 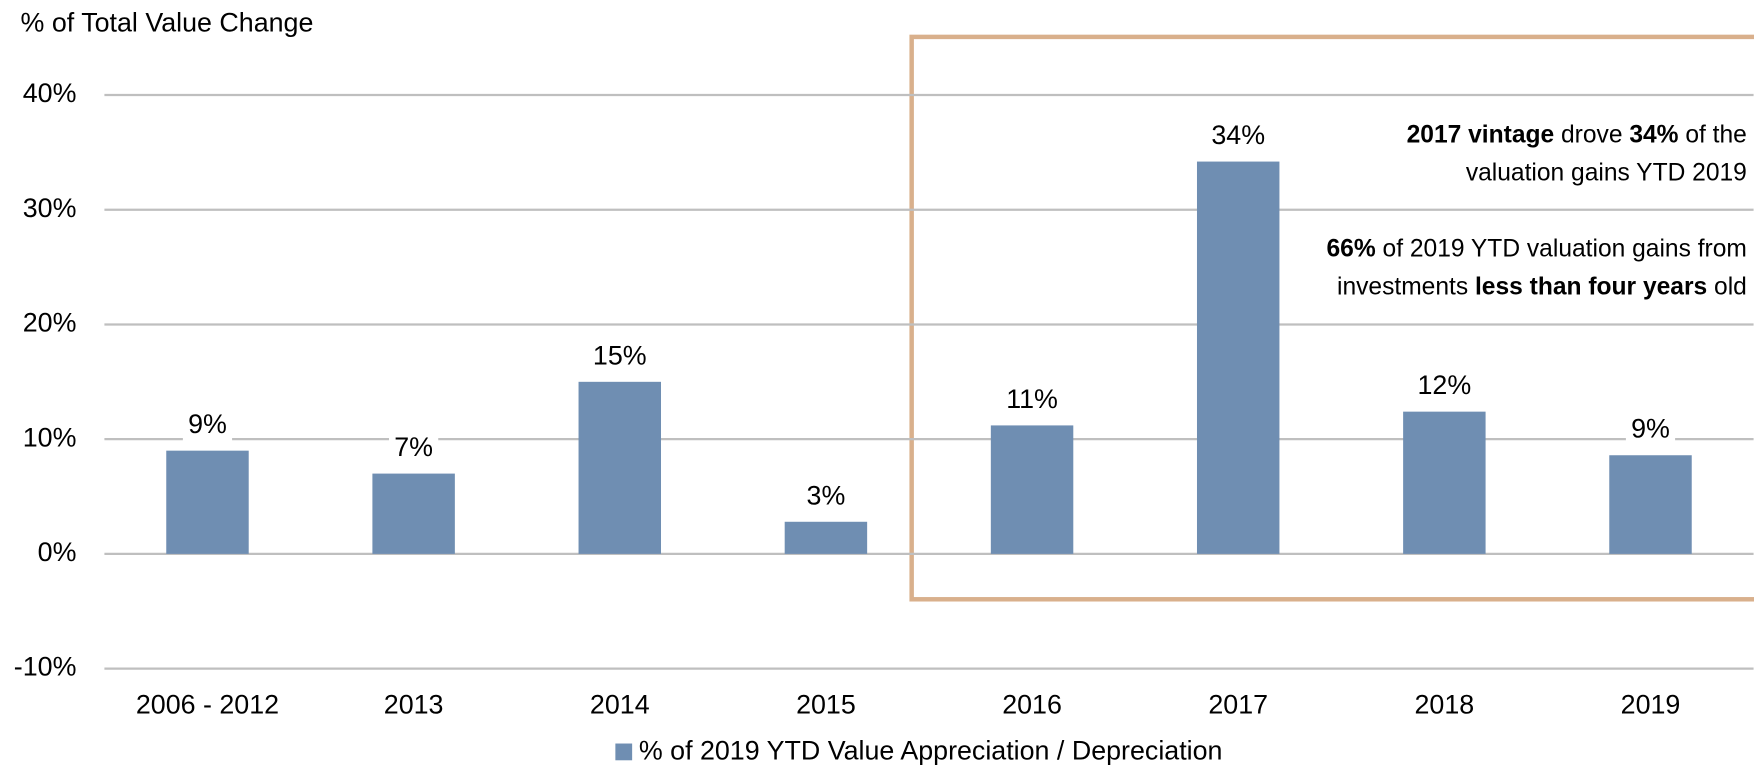 What do you see at coordinates (1653, 134) in the screenshot?
I see `annotation-segment: 34%` at bounding box center [1653, 134].